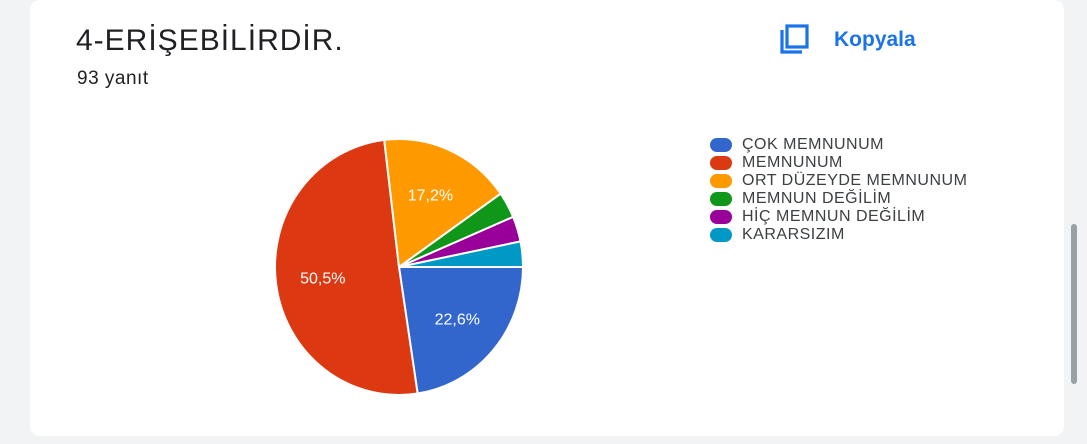  What do you see at coordinates (875, 39) in the screenshot?
I see `copy-label: Kopyala` at bounding box center [875, 39].